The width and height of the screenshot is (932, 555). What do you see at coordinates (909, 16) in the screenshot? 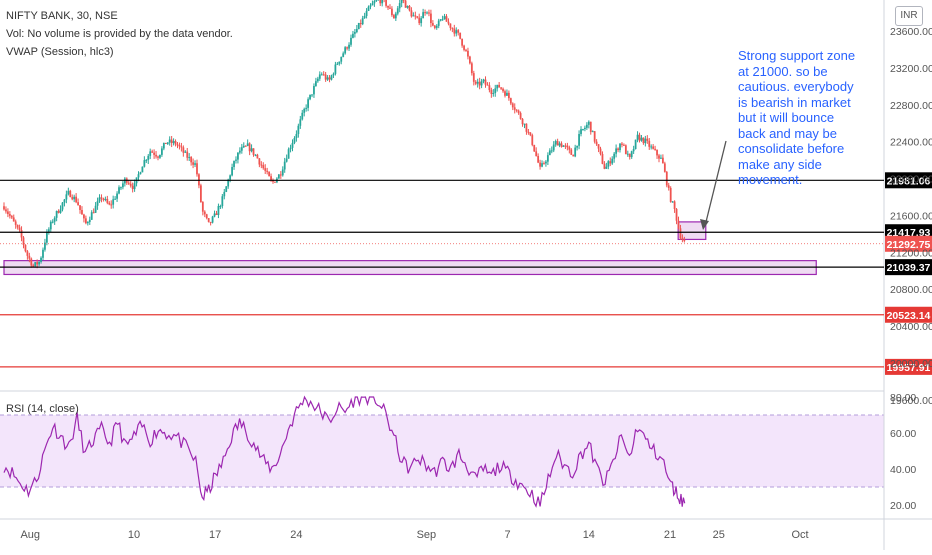
I see `currency-button: INR` at bounding box center [909, 16].